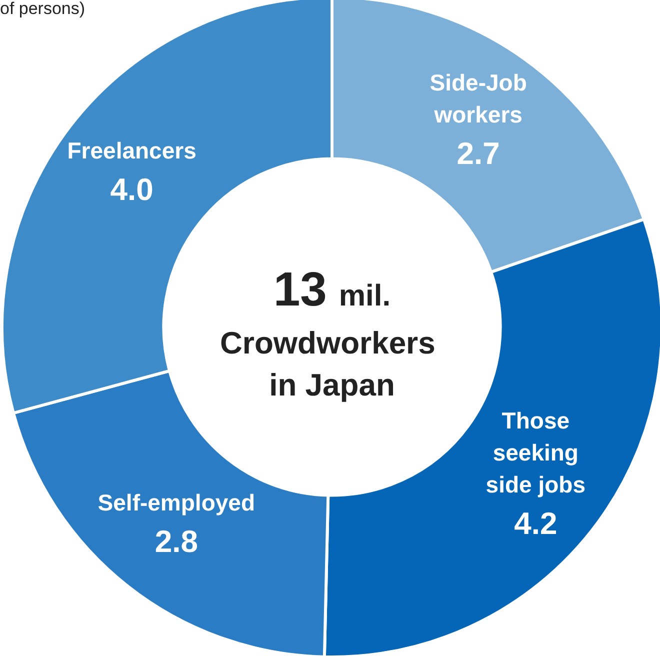  I want to click on text: 13 mil., so click(332, 290).